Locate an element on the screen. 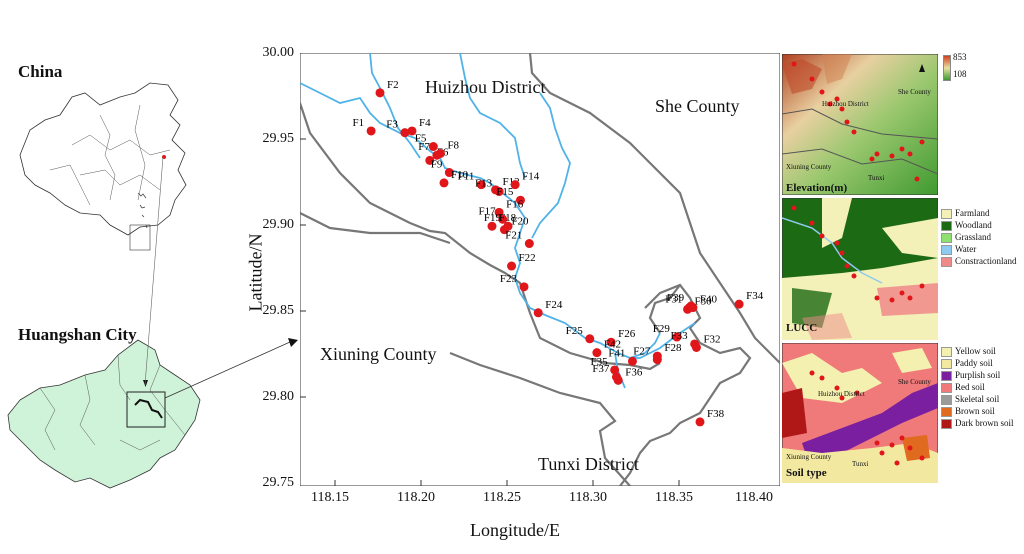 This screenshot has height=554, width=1024. x-axis-title: Longitude/E is located at coordinates (515, 530).